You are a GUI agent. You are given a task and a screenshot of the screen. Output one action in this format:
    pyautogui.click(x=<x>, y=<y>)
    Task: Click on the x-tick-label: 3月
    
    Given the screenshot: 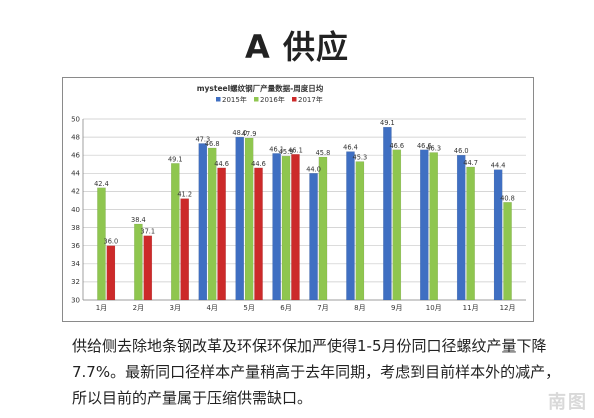 What is the action you would take?
    pyautogui.click(x=175, y=308)
    